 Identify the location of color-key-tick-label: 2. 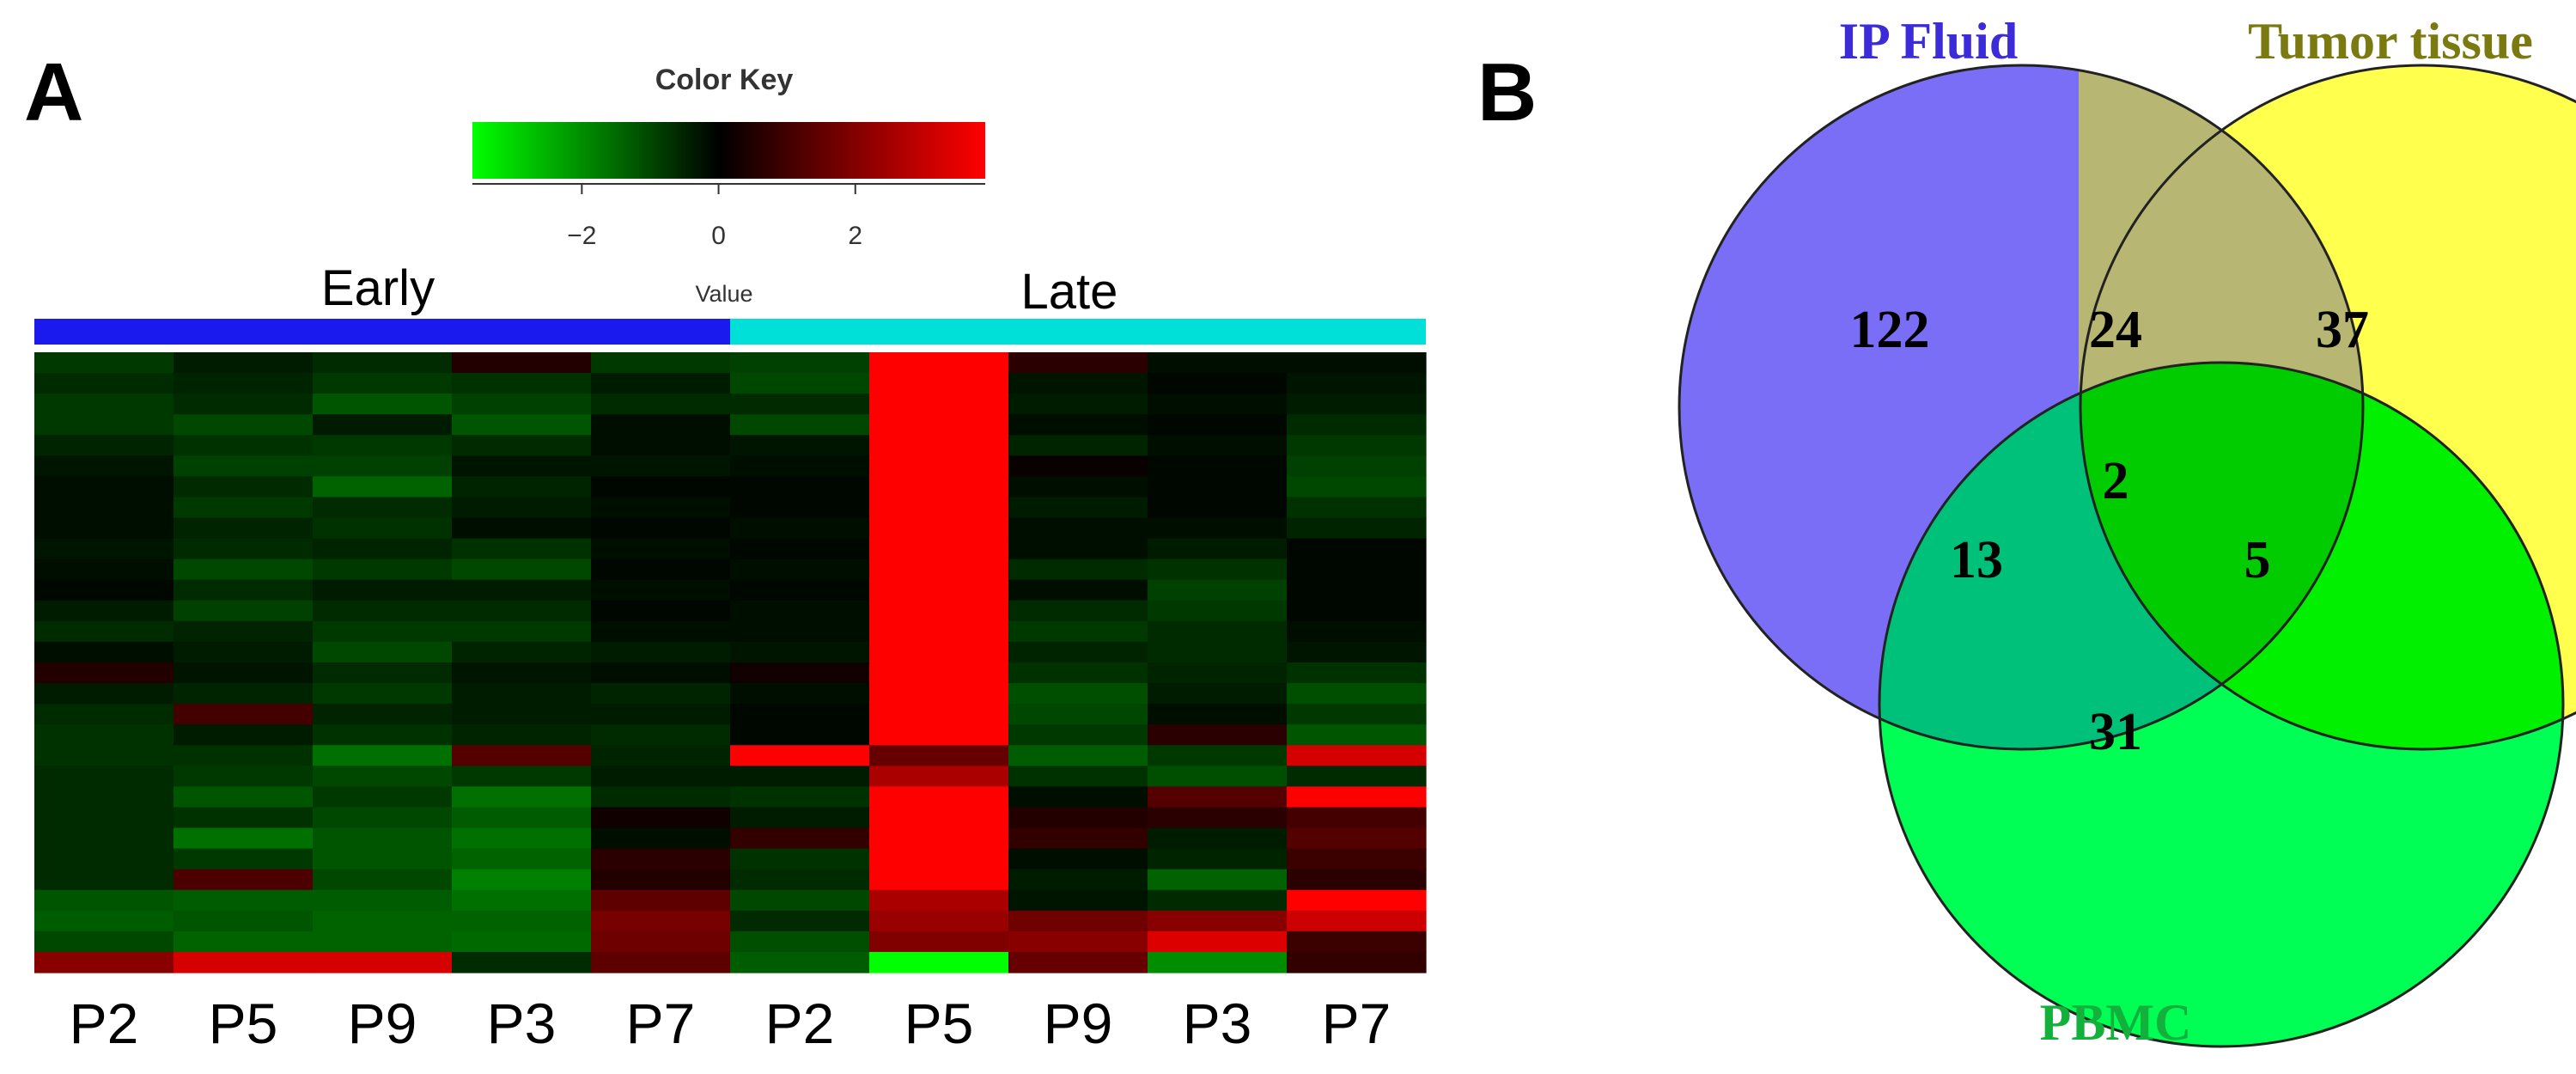
(855, 236).